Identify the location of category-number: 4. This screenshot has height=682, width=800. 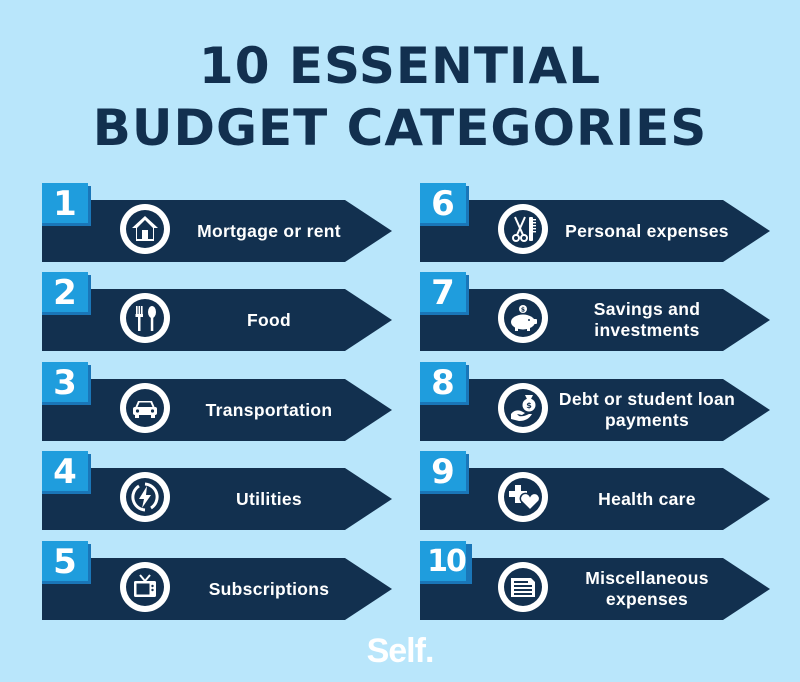
(65, 472).